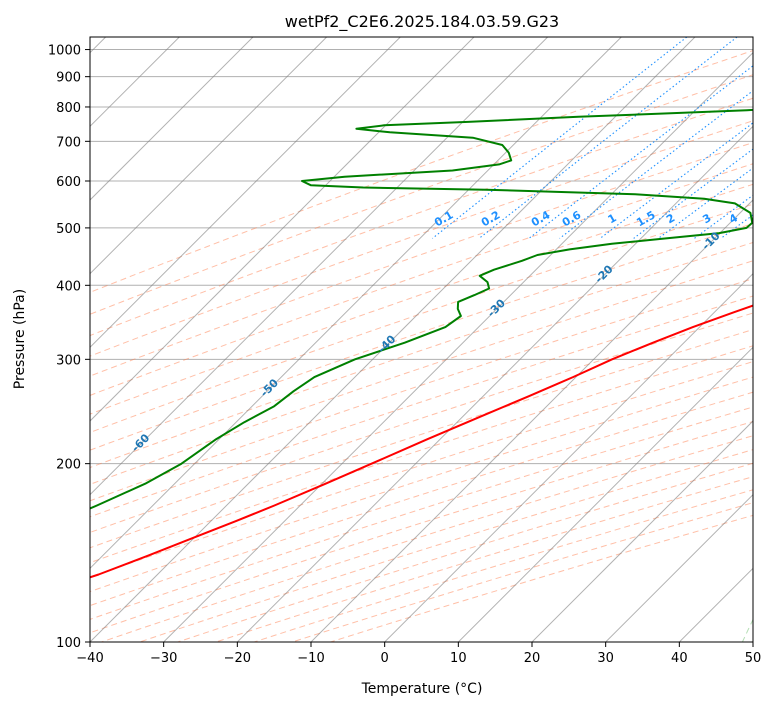  What do you see at coordinates (20, 339) in the screenshot?
I see `y-axis-label: Pressure (hPa)` at bounding box center [20, 339].